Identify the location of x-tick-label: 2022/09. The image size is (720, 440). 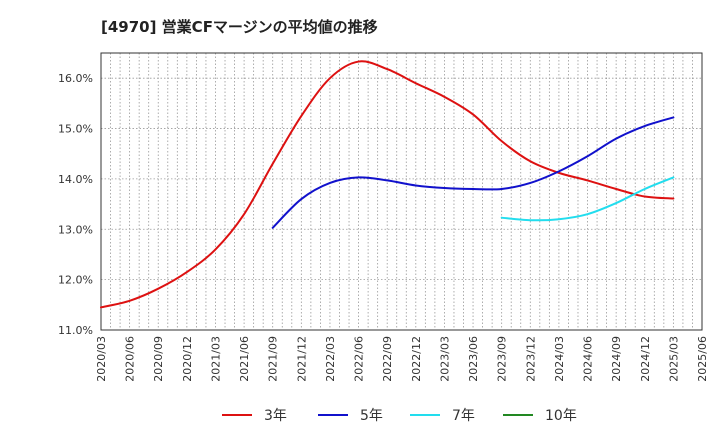
(387, 359).